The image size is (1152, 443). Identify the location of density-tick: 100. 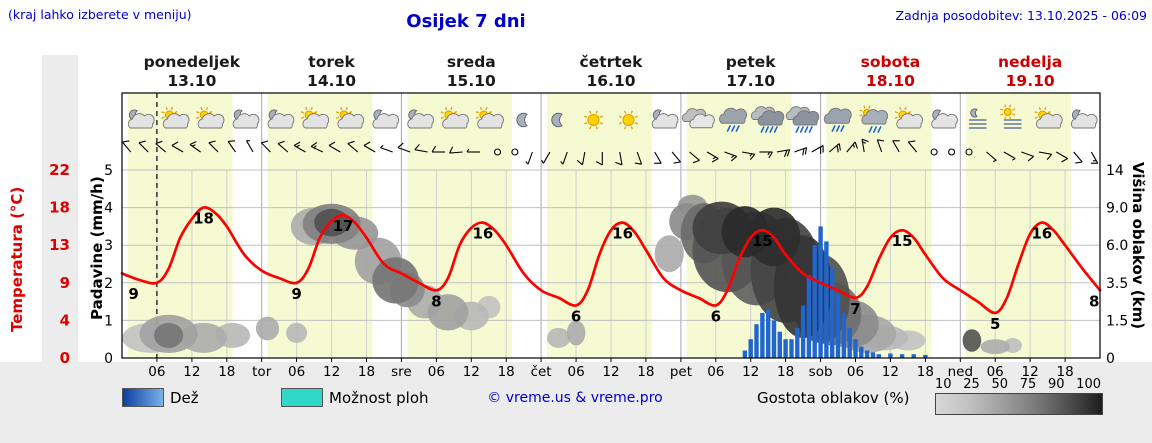
(1088, 384).